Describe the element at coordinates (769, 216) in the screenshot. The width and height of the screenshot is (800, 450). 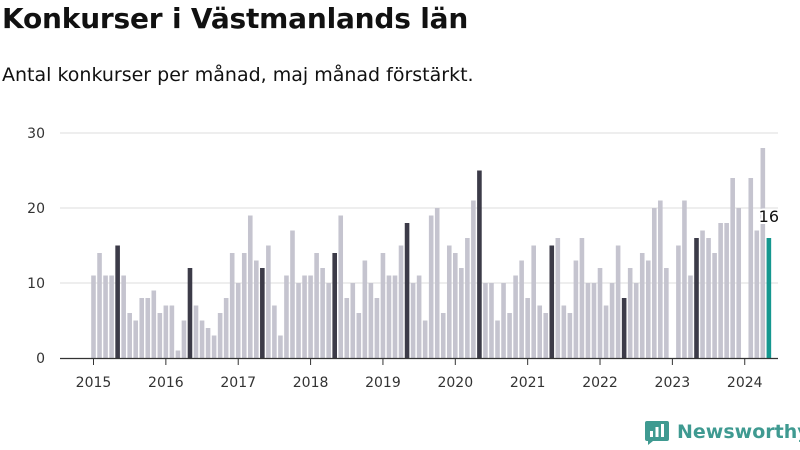
I see `annotation: 16` at that location.